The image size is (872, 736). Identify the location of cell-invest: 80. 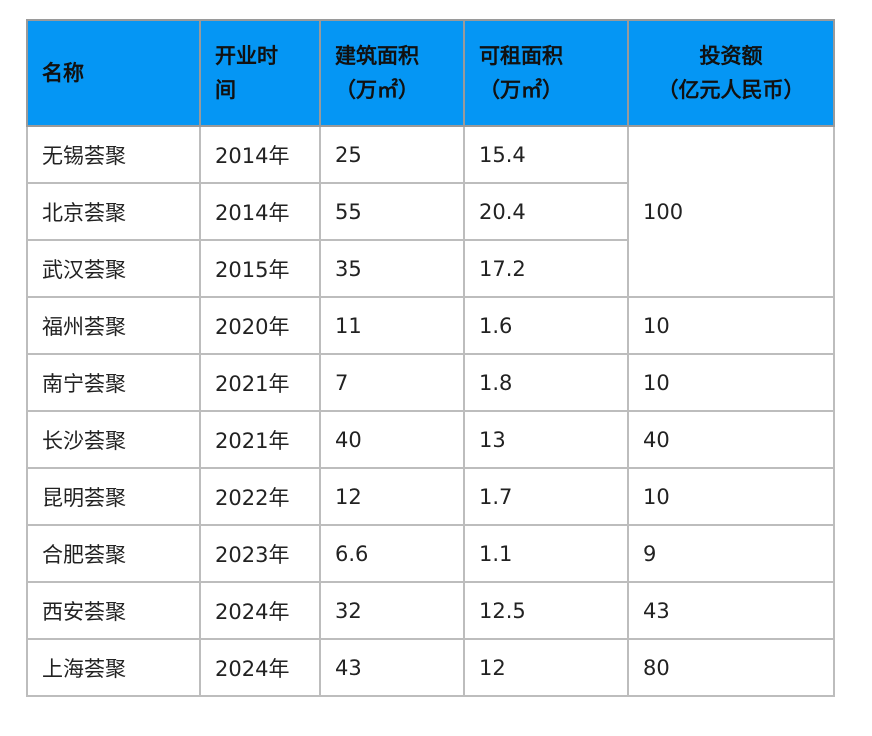
(731, 667).